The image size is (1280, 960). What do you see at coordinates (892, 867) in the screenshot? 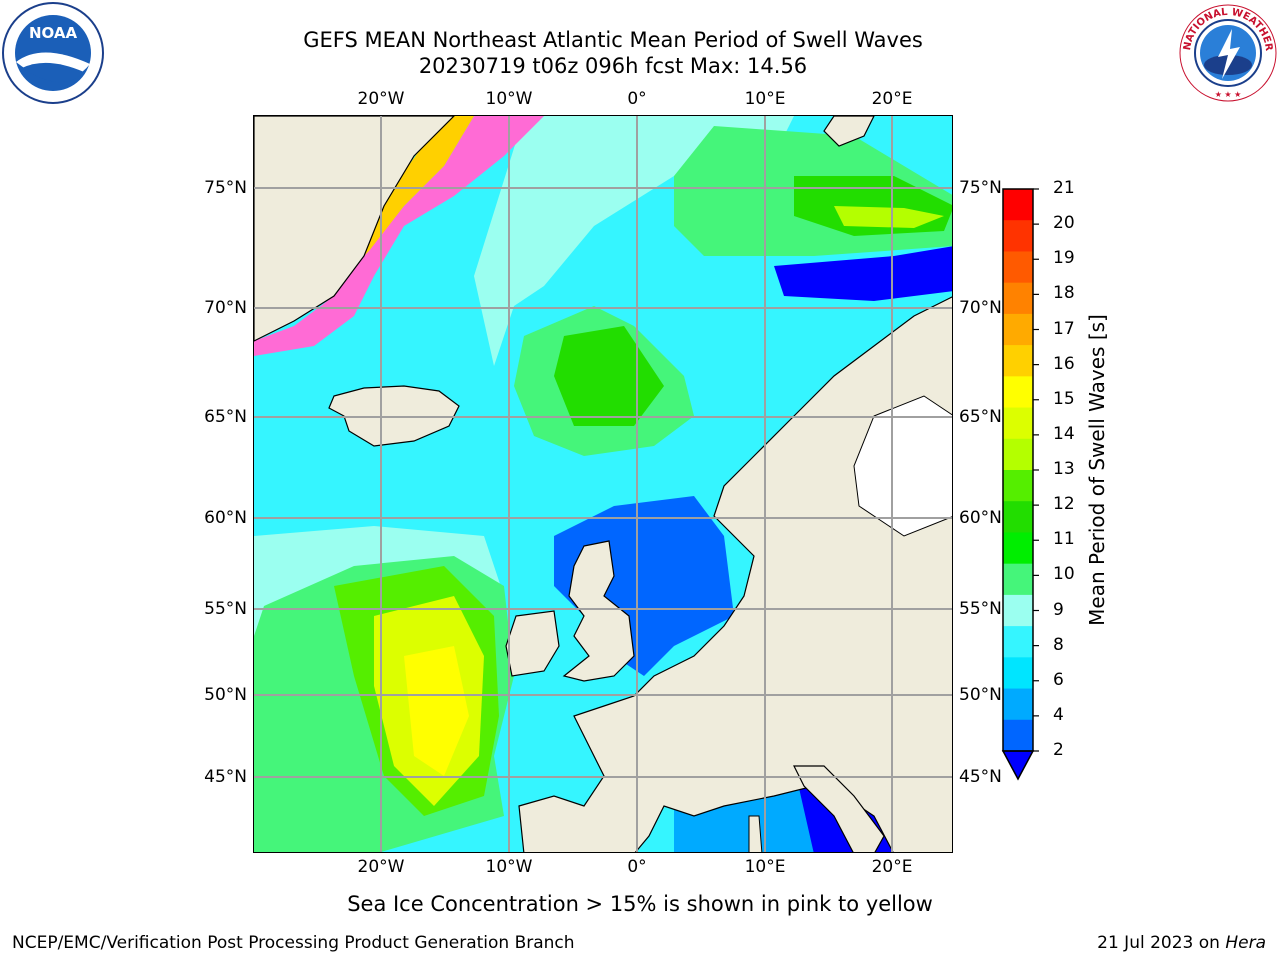
I see `lon-label-bottom: 20°E` at bounding box center [892, 867].